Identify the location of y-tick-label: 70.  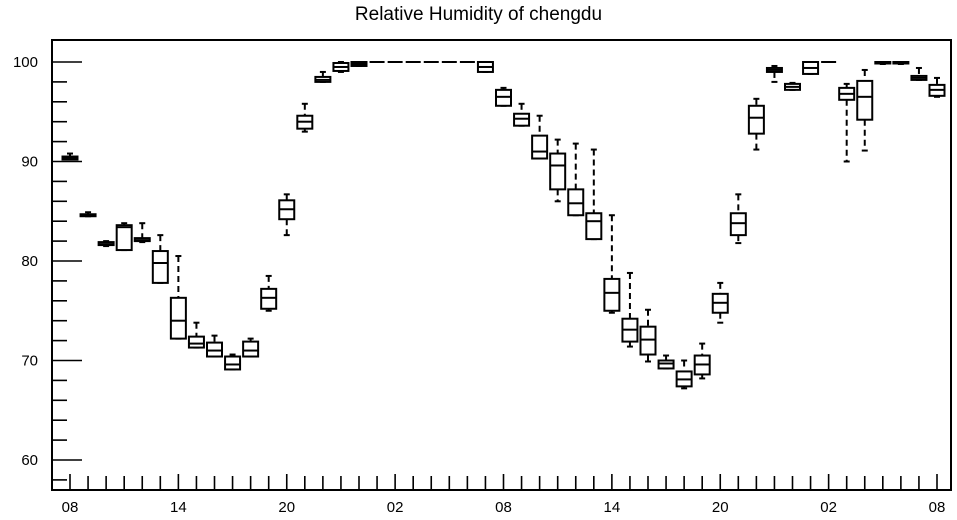
(29, 361).